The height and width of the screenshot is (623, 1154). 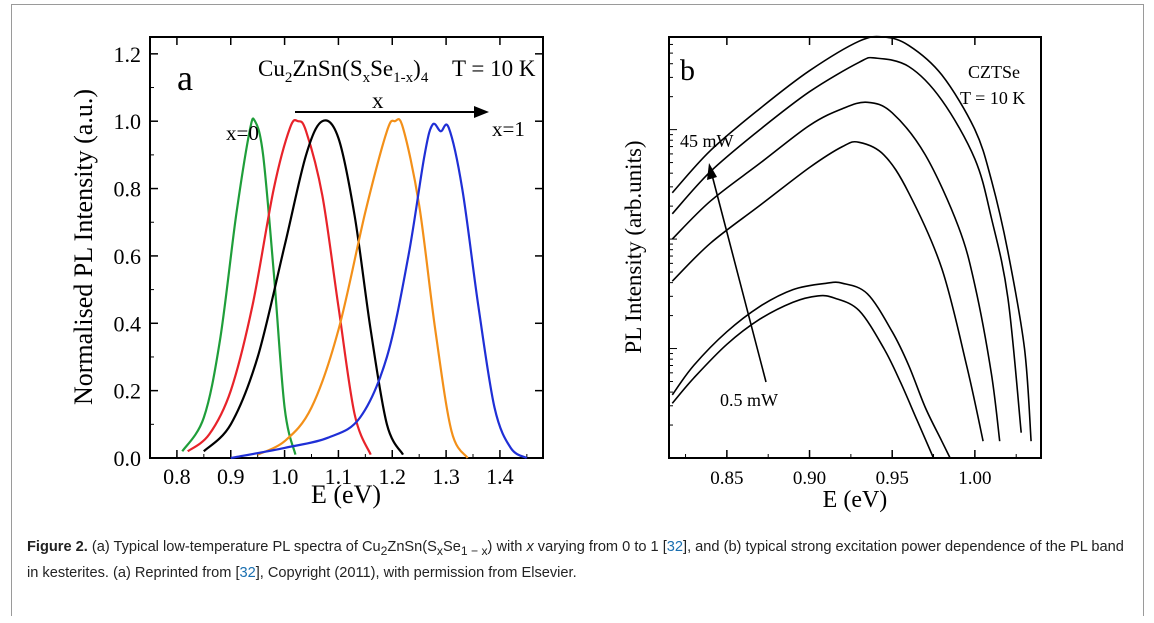 What do you see at coordinates (57, 547) in the screenshot?
I see `caption-label: Figure 2.` at bounding box center [57, 547].